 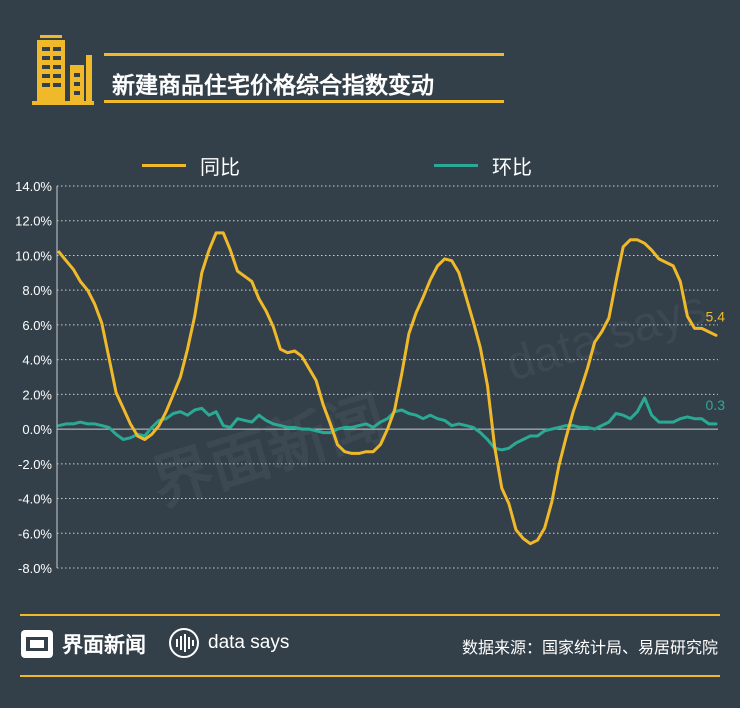 I want to click on legend-item-yoy: 同比, so click(x=191, y=165).